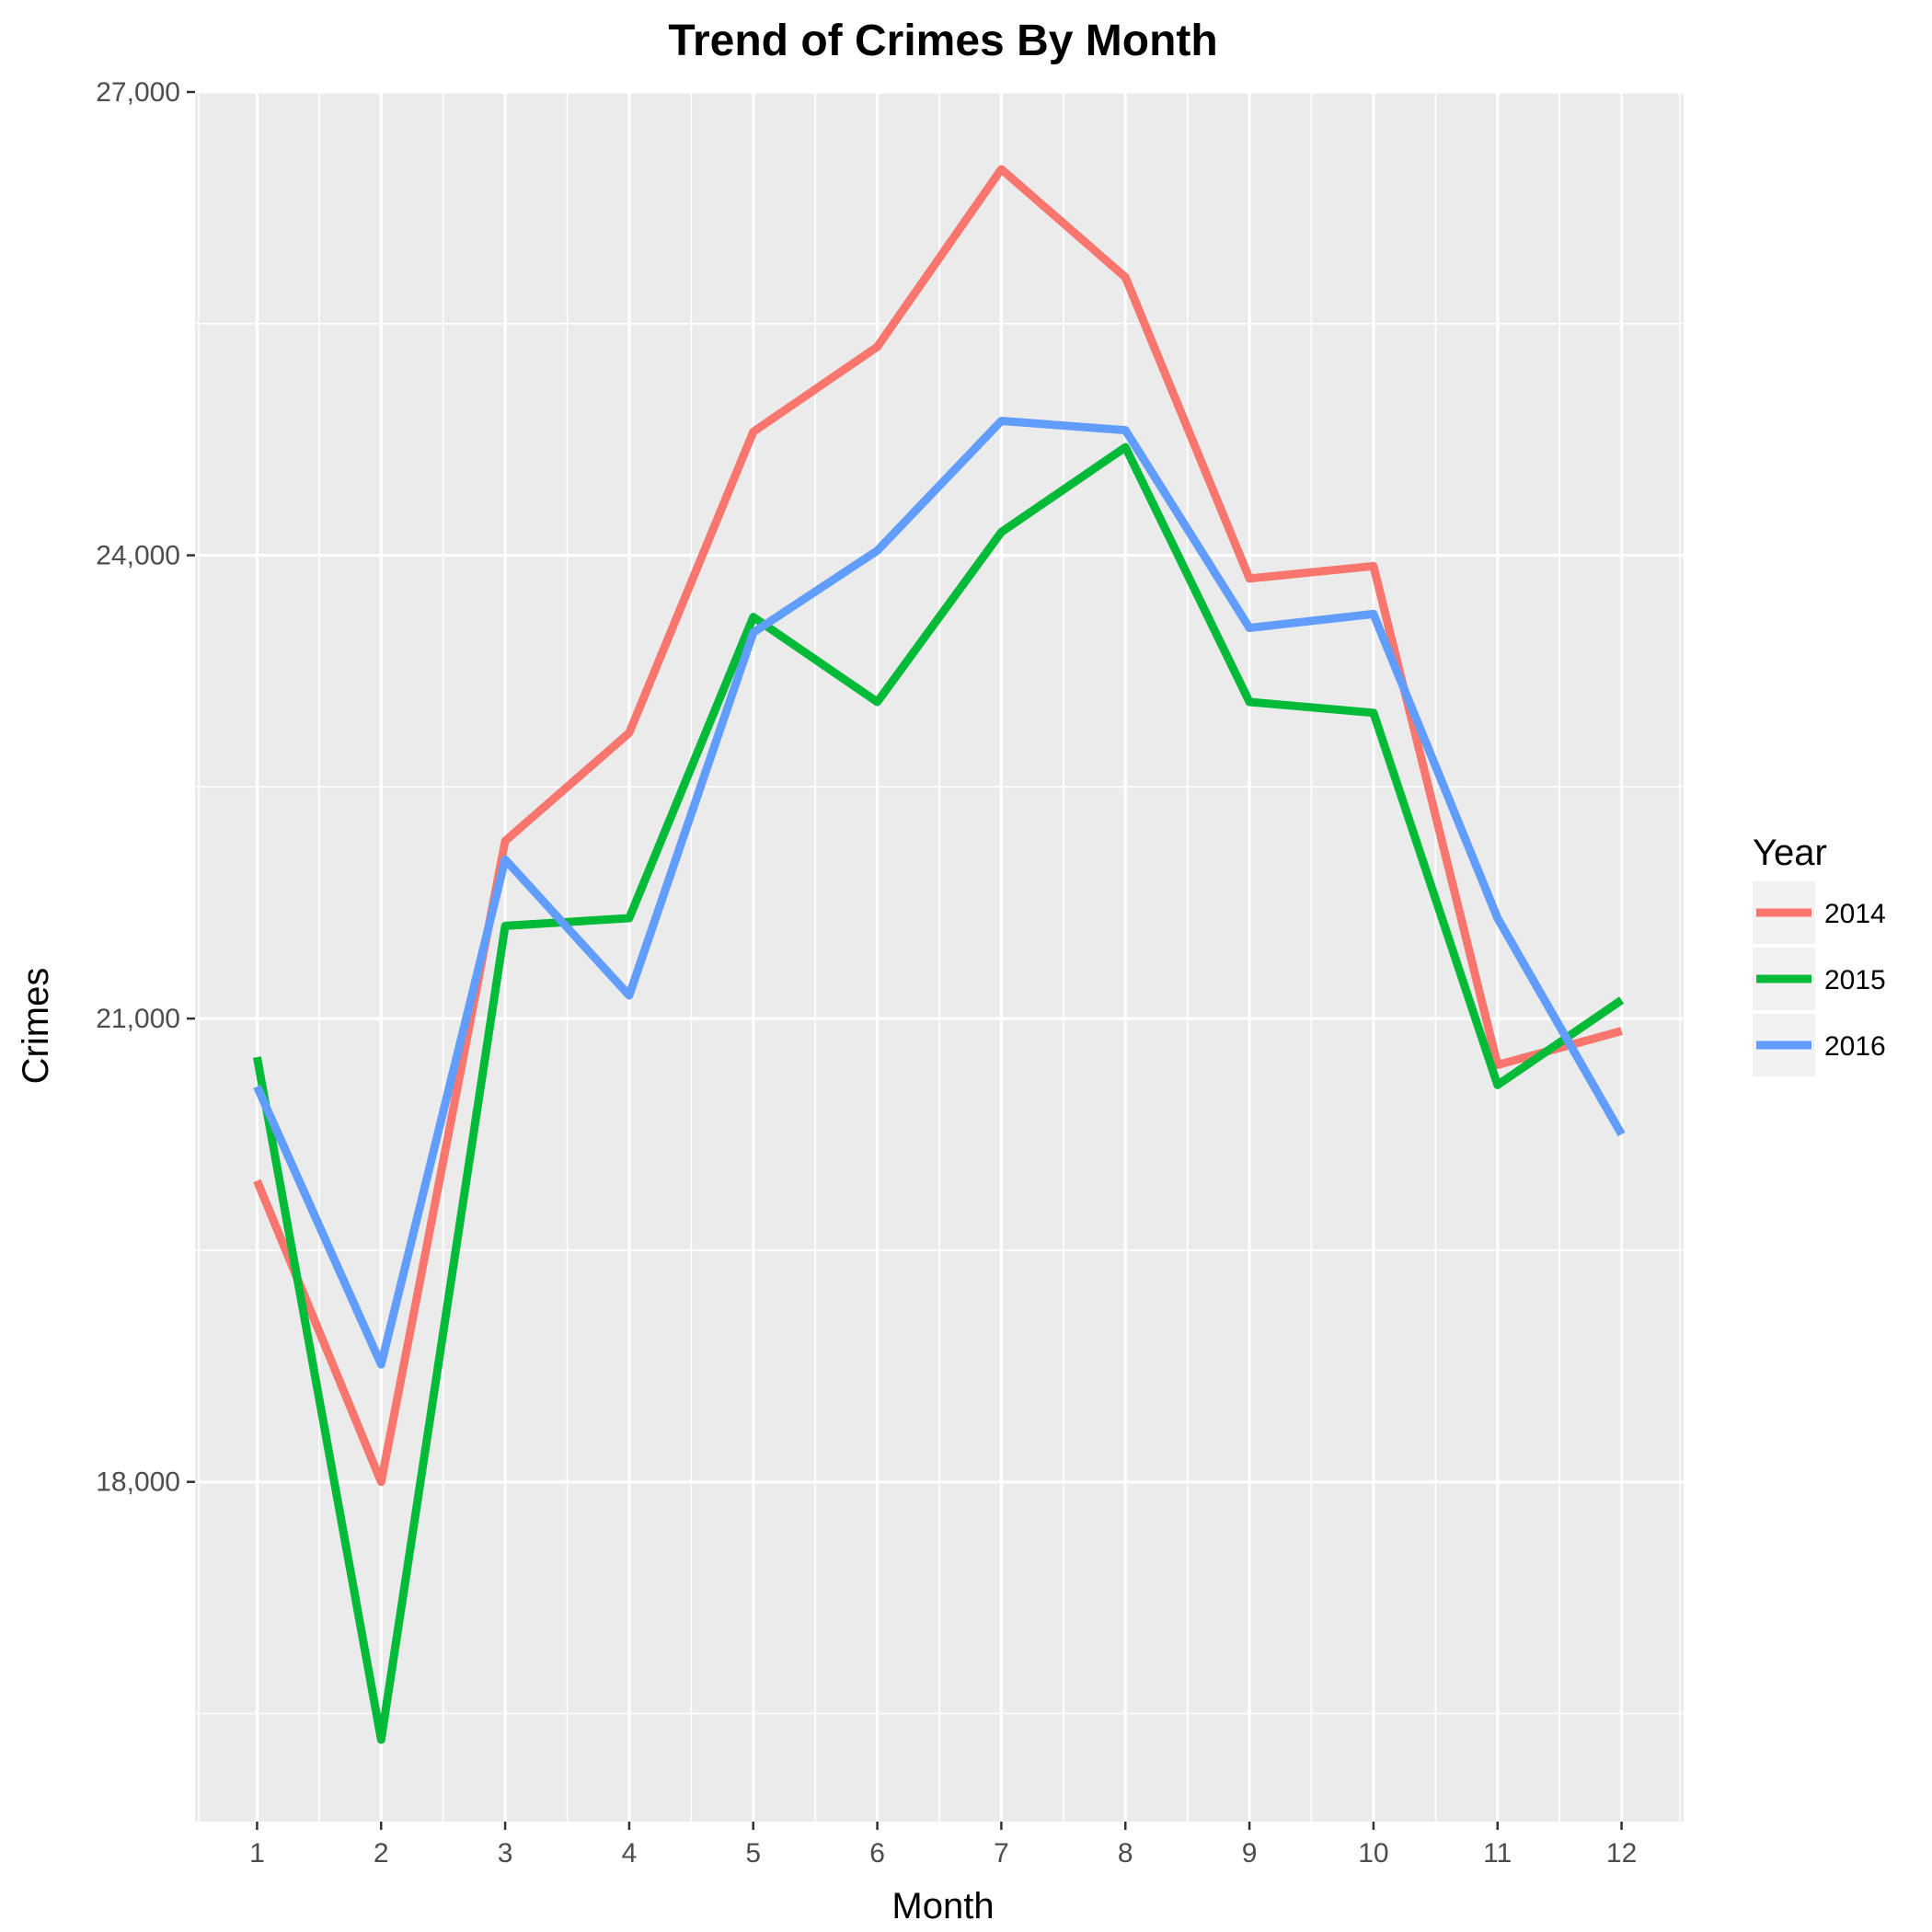 The image size is (1932, 1932). I want to click on legend-item-2015: 2015, so click(1819, 979).